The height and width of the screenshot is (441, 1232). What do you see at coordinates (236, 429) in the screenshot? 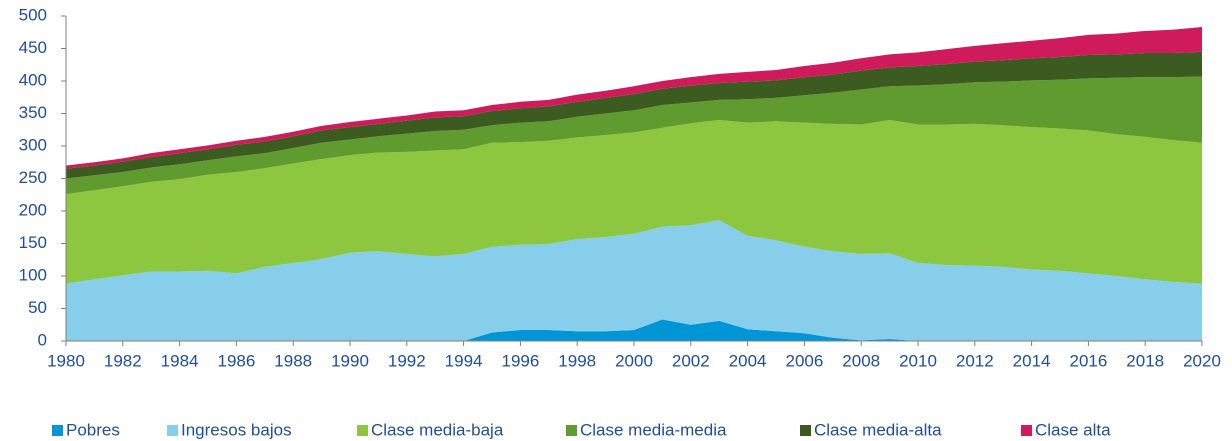
I see `legend-label: Ingresos bajos` at bounding box center [236, 429].